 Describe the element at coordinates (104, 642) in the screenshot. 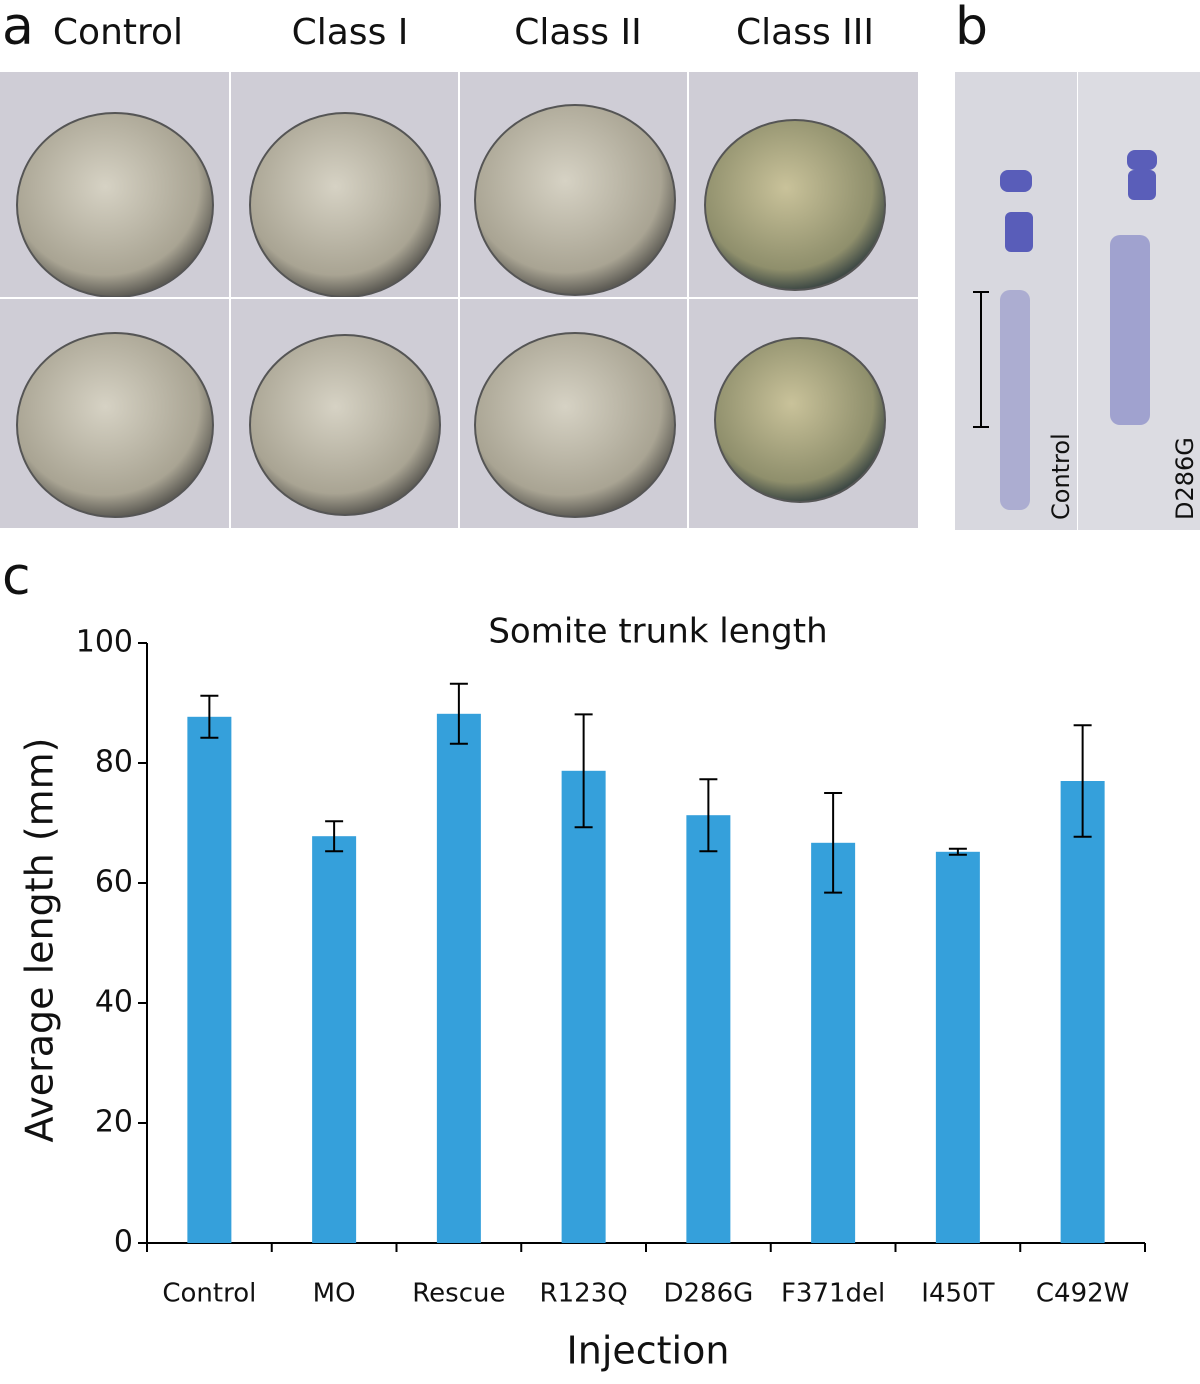

I see `y-tick-label: 100` at that location.